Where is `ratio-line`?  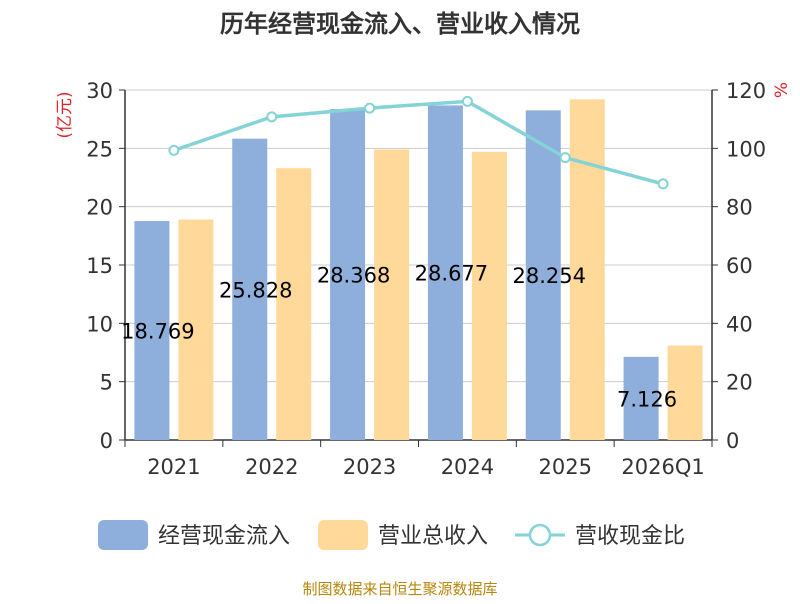
ratio-line is located at coordinates (418, 142).